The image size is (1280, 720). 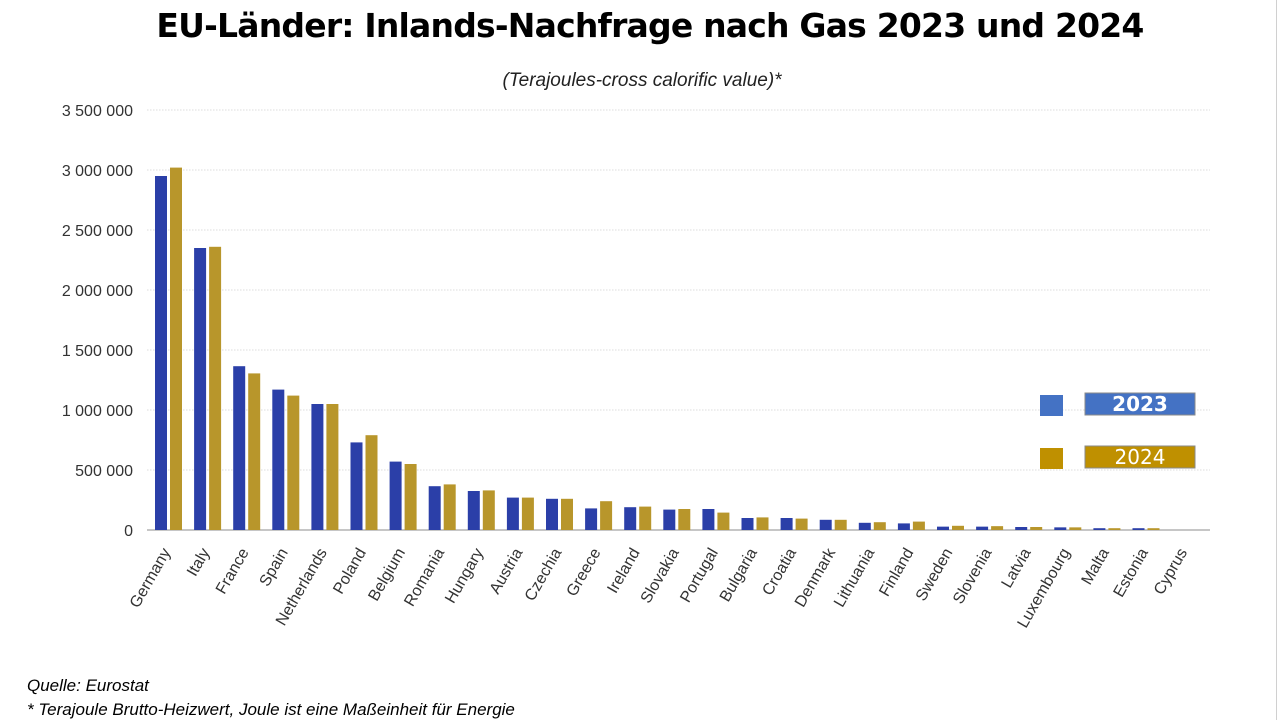 I want to click on y-tick-label: 3 000 000, so click(x=97, y=171).